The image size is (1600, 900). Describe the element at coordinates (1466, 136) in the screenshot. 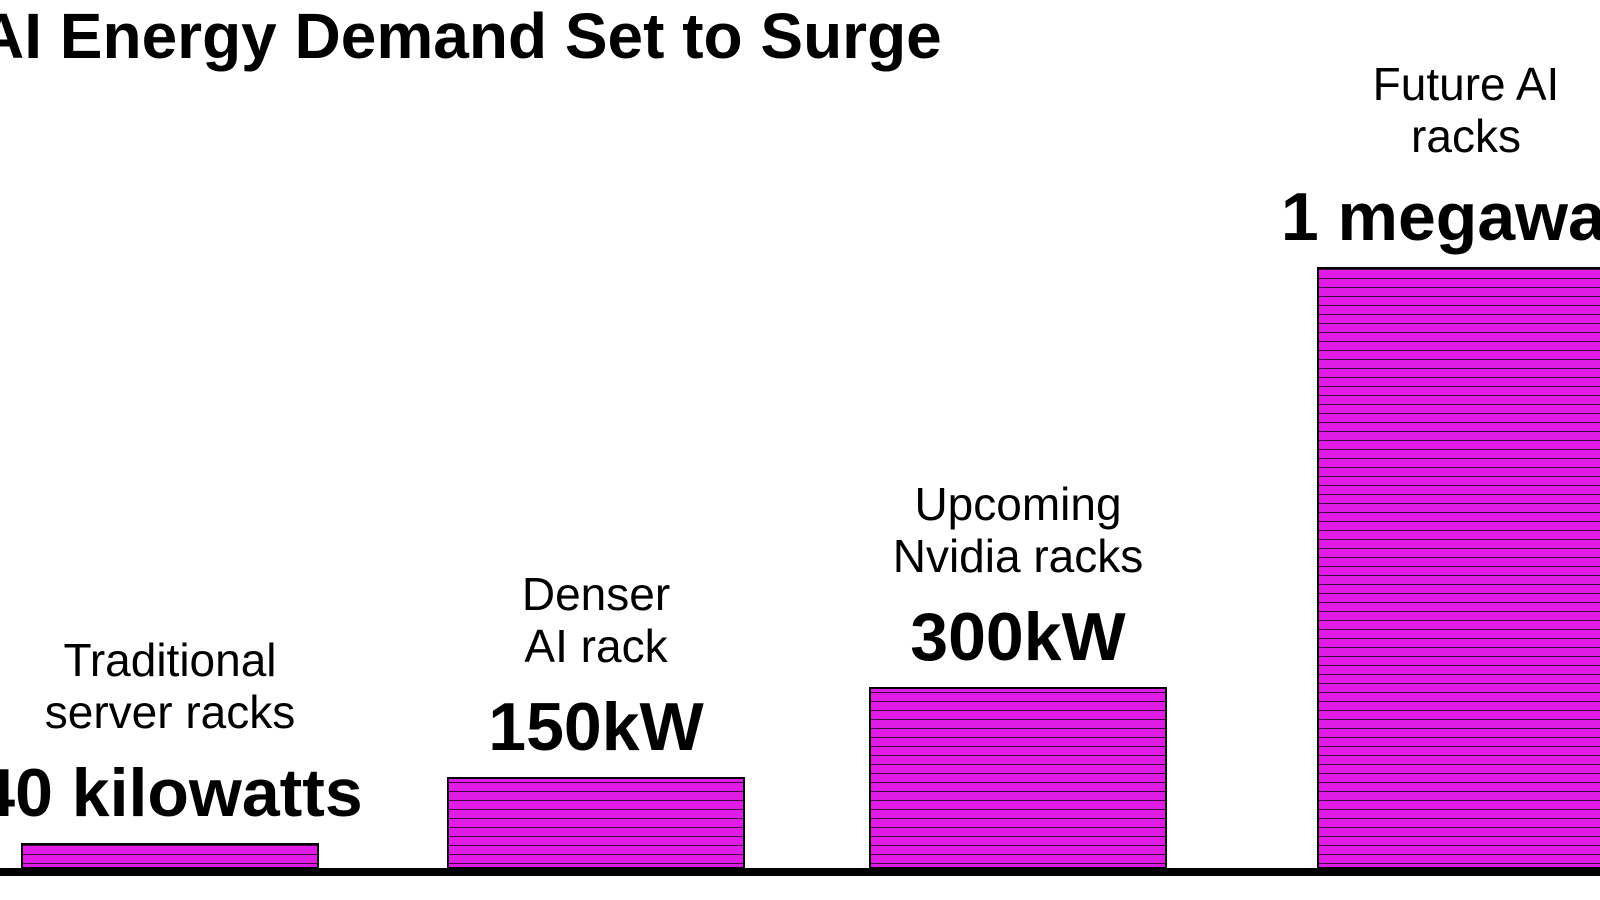

I see `category-label-4-line-2: racks` at that location.